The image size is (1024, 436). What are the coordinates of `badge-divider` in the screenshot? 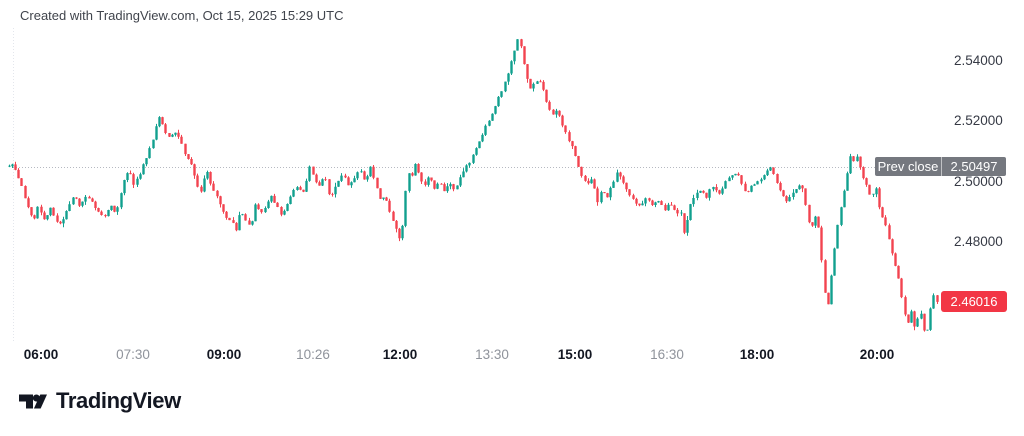 It's located at (941, 167).